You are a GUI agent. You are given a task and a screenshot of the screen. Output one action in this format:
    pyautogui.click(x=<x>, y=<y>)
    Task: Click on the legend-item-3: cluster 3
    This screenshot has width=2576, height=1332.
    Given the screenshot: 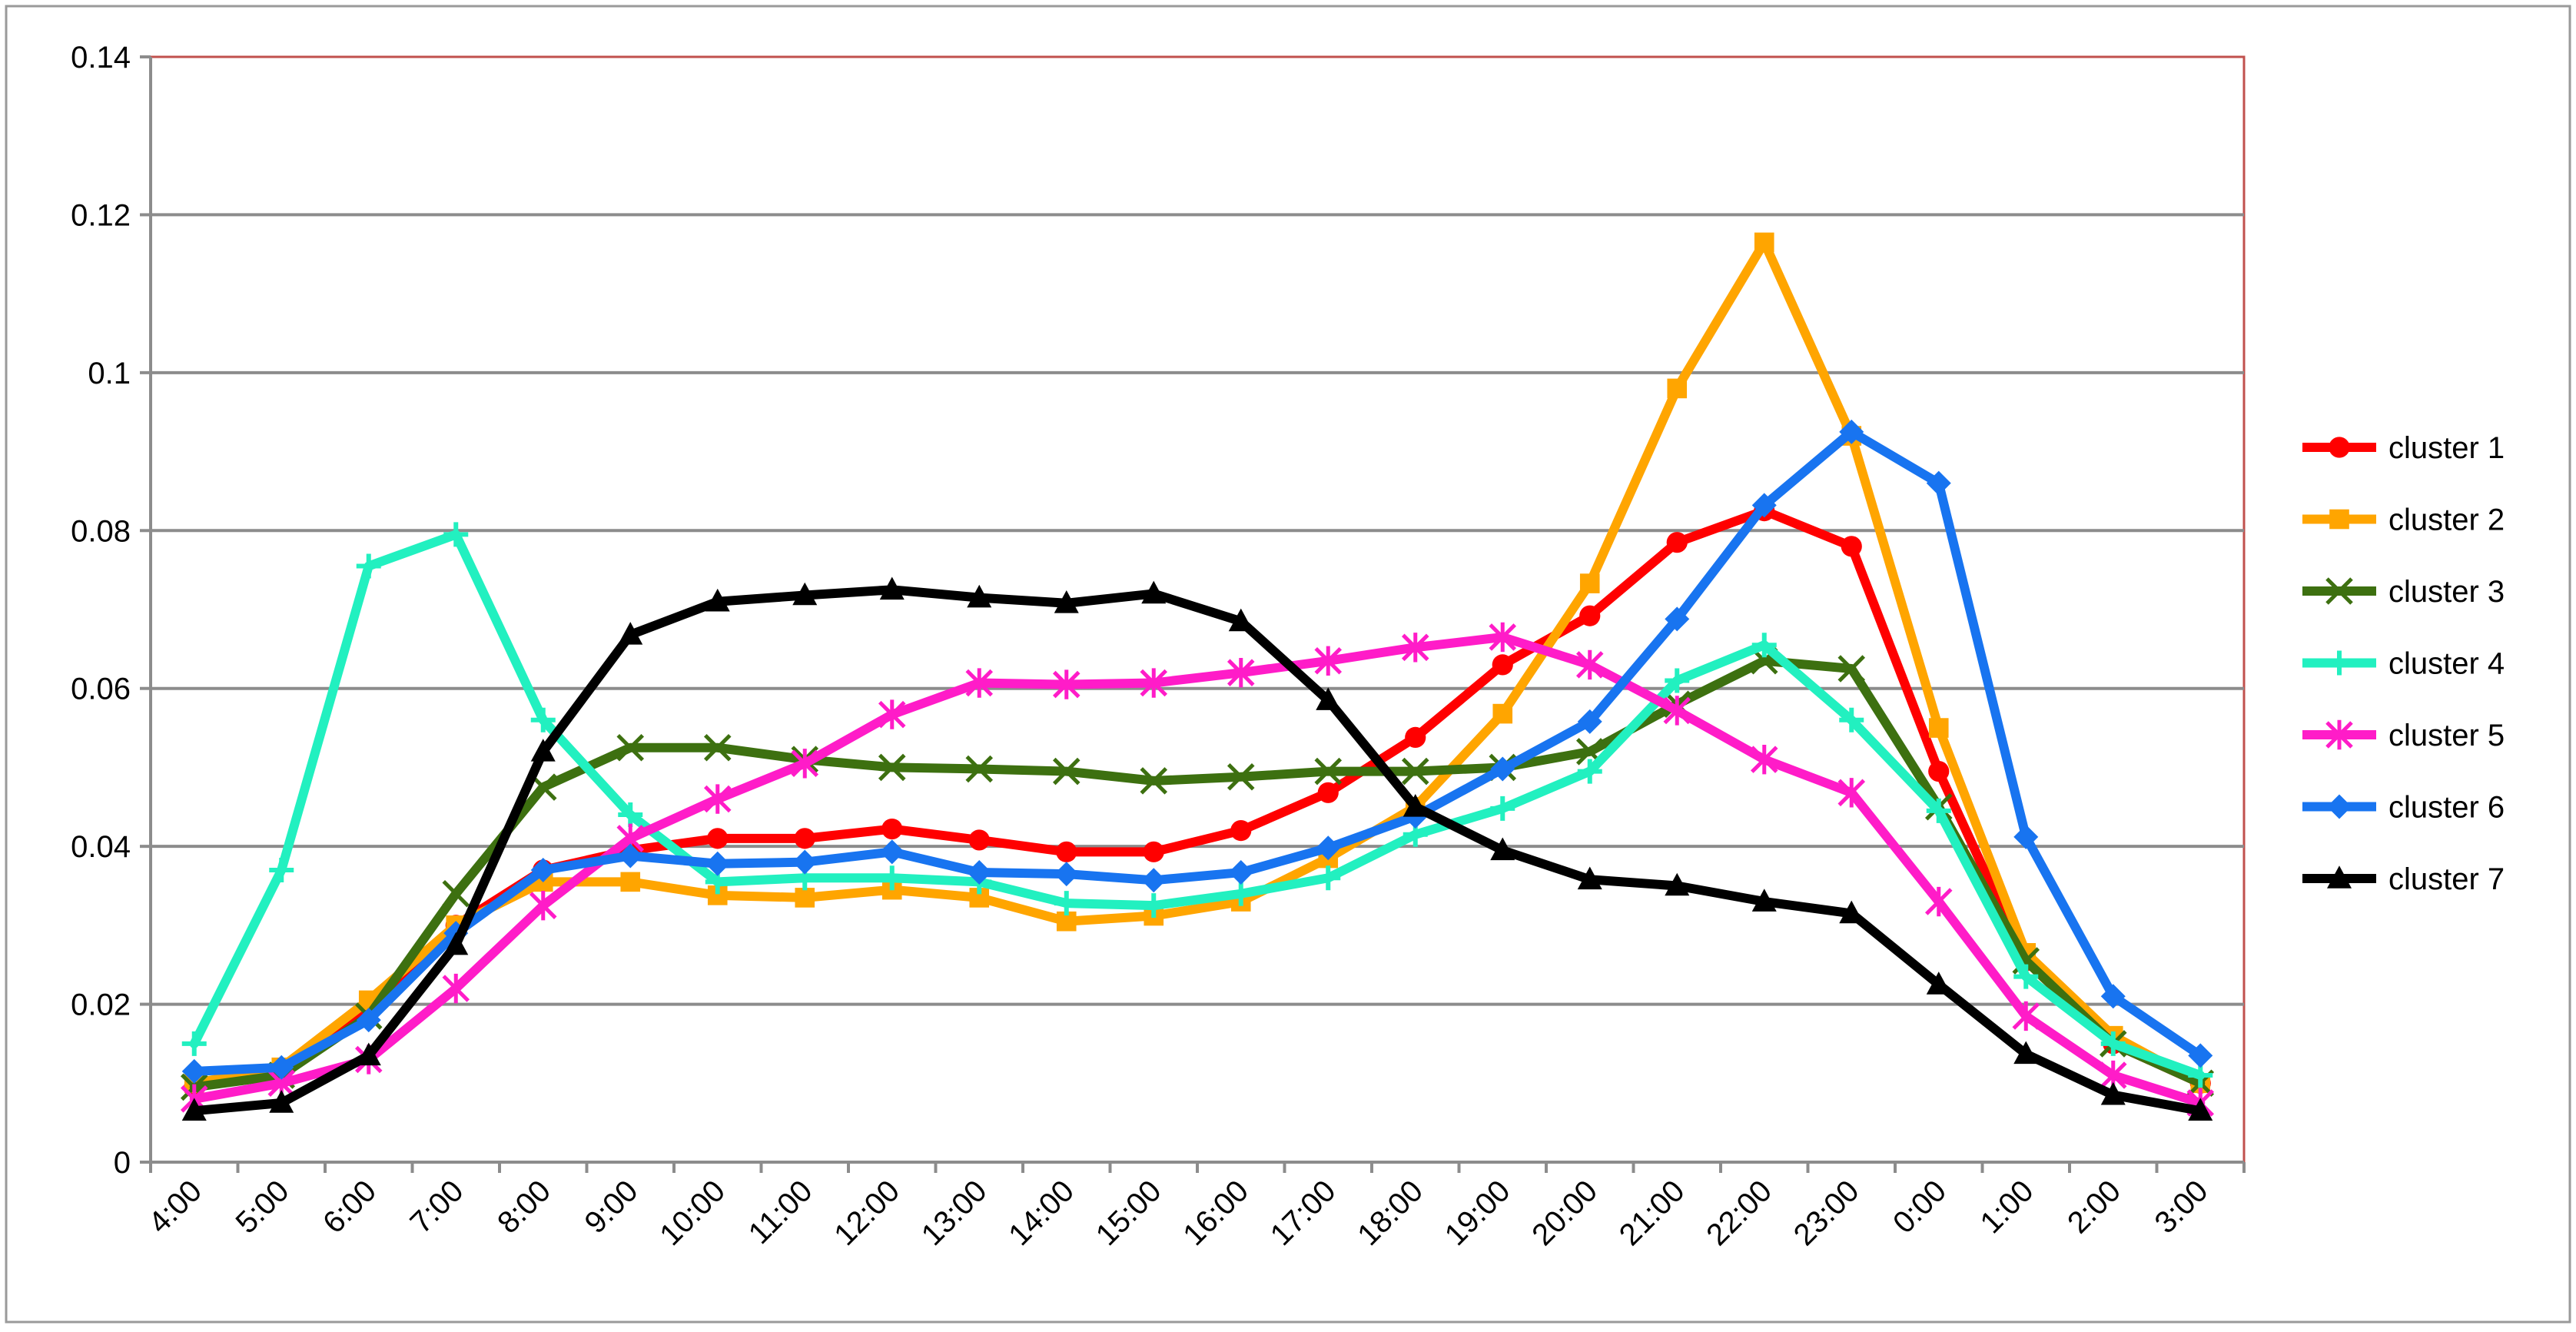 What is the action you would take?
    pyautogui.click(x=2403, y=592)
    